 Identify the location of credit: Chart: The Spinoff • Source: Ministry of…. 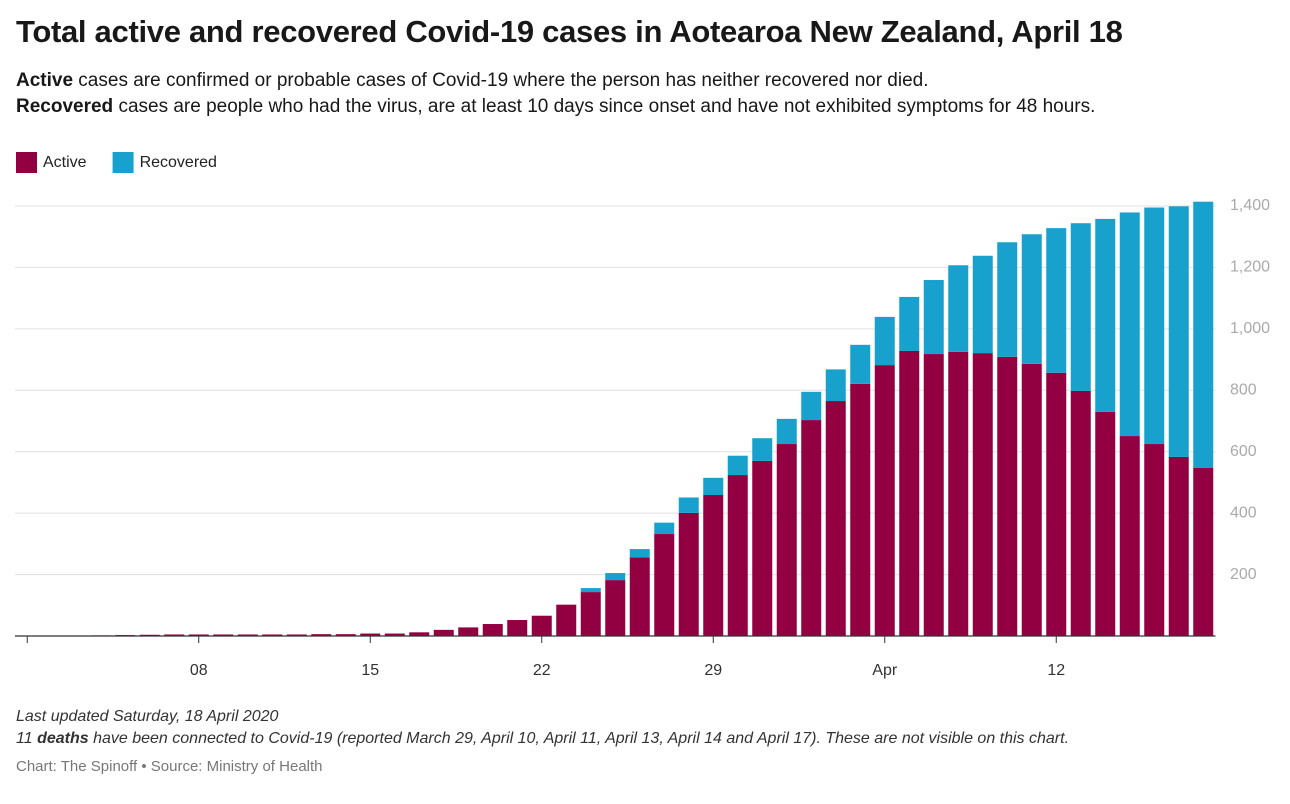
(169, 766).